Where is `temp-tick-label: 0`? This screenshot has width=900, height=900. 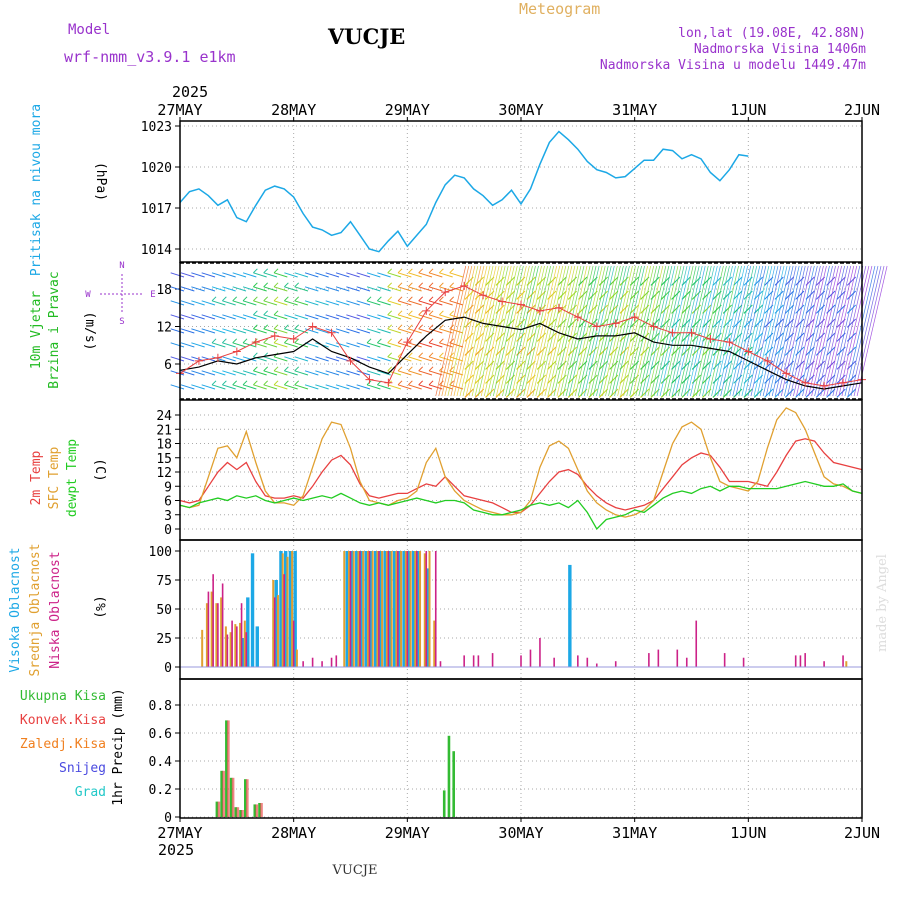
temp-tick-label: 0 is located at coordinates (168, 530).